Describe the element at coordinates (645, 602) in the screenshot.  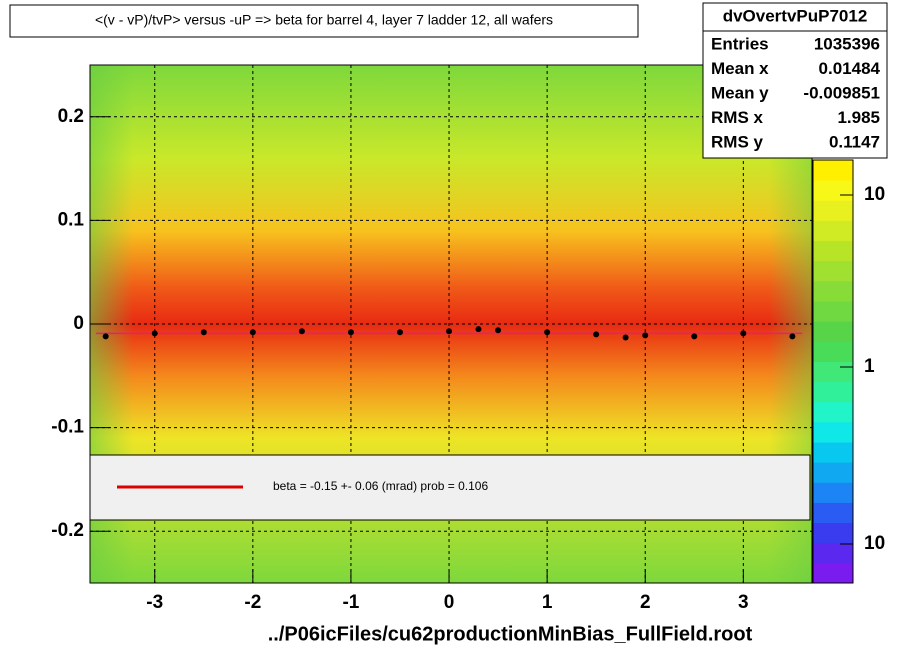
I see `x-tick-label: 2` at that location.